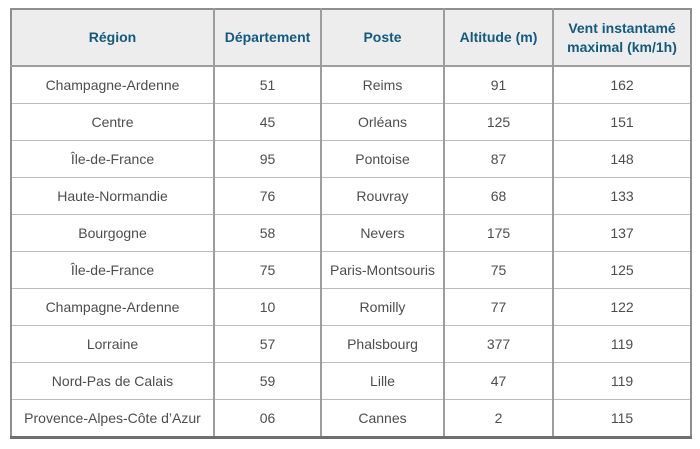 Image resolution: width=700 pixels, height=449 pixels. What do you see at coordinates (498, 122) in the screenshot?
I see `cell-altitude: 125` at bounding box center [498, 122].